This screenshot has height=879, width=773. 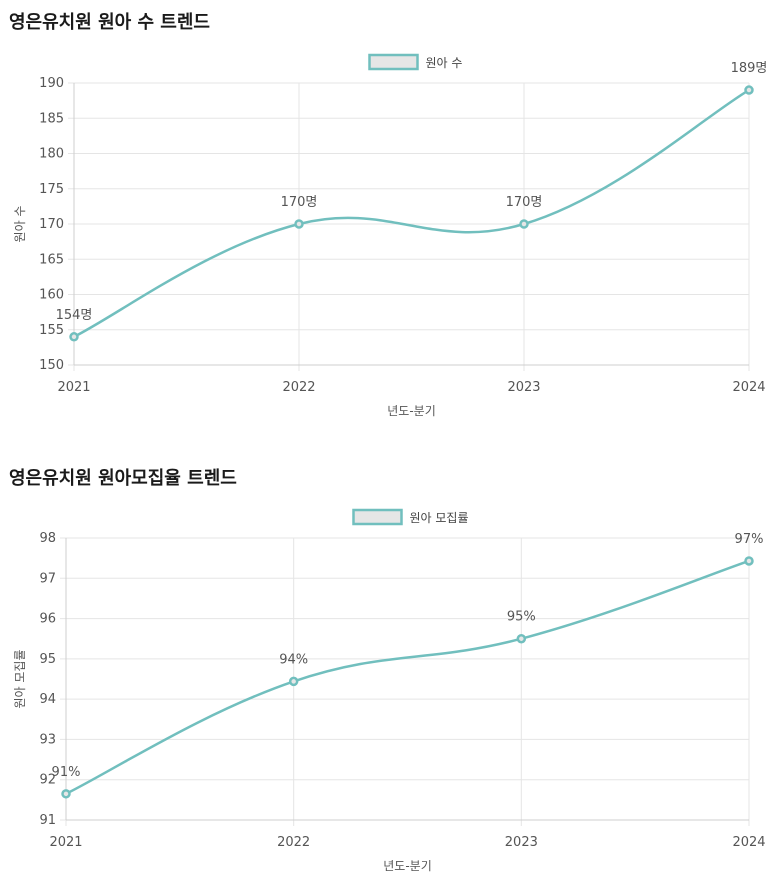 What do you see at coordinates (66, 772) in the screenshot?
I see `data-label: 91%` at bounding box center [66, 772].